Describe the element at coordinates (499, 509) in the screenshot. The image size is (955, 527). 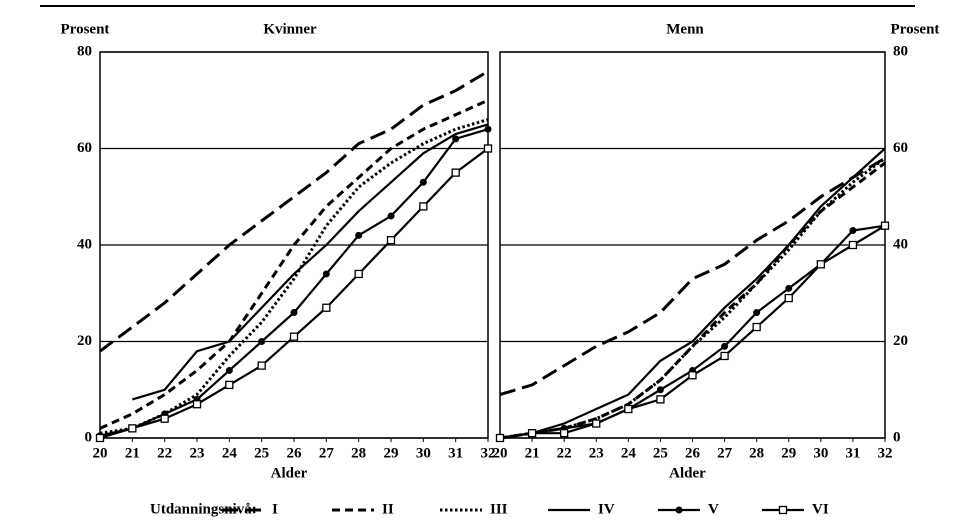
I see `legend-label: III` at that location.